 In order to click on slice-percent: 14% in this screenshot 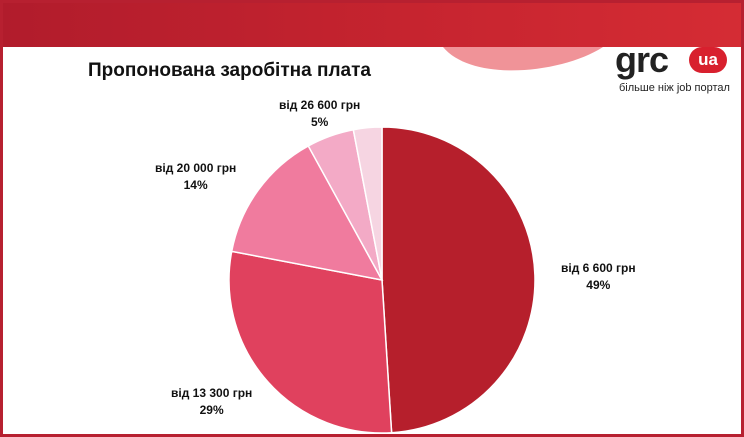, I will do `click(195, 185)`.